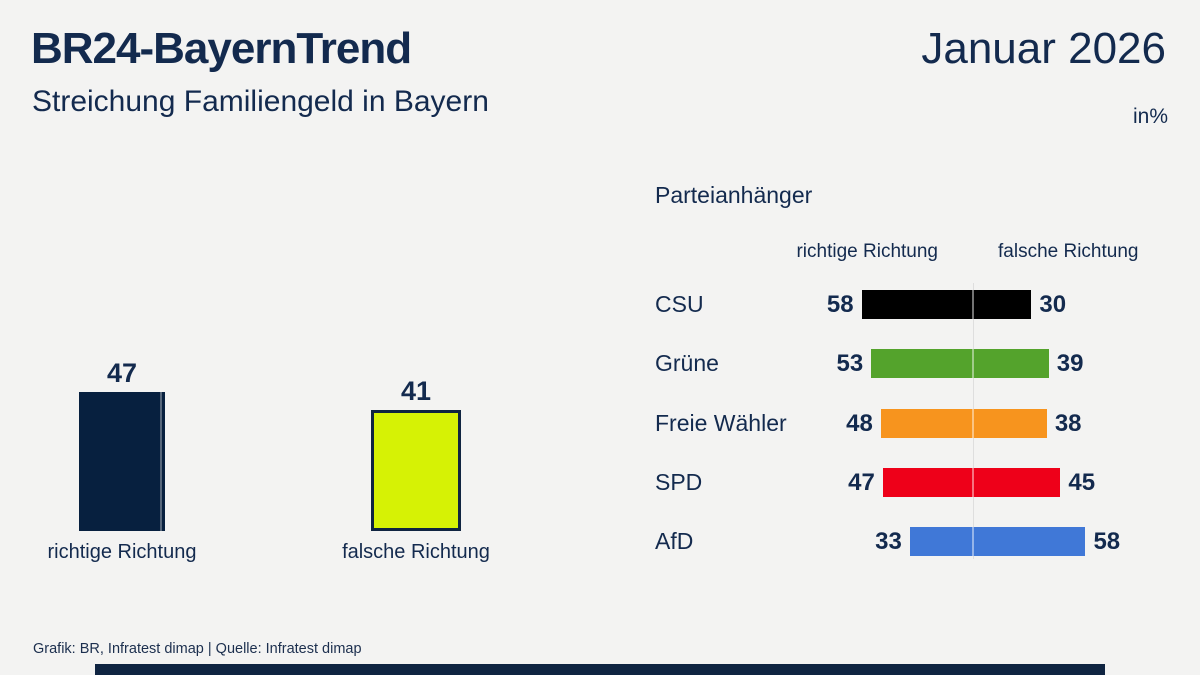 This screenshot has width=1200, height=675. What do you see at coordinates (1150, 116) in the screenshot?
I see `unit-label: in%` at bounding box center [1150, 116].